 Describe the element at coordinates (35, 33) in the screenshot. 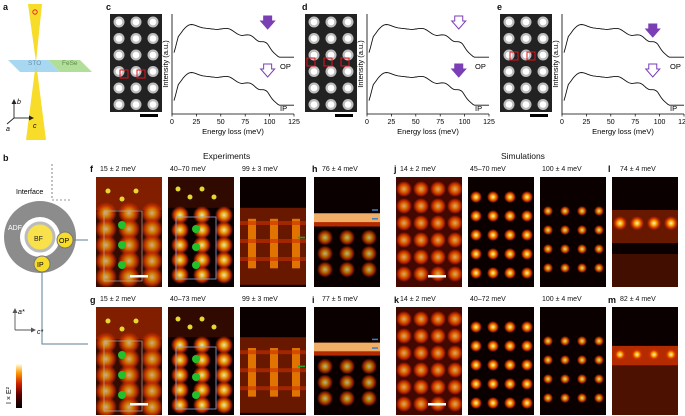

I see `upper-beam-cone` at that location.